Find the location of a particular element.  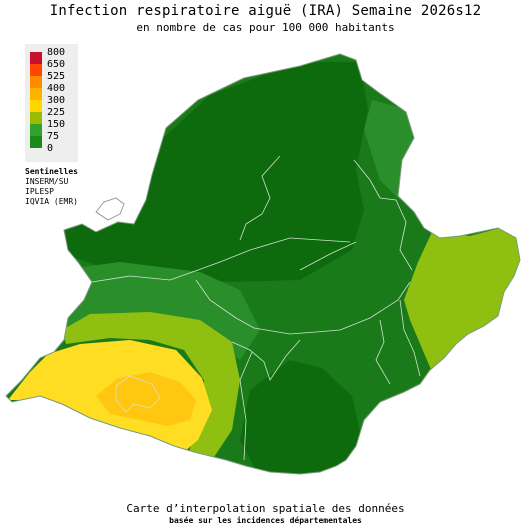

map-subtitle: en nombre de cas pour 100 000 habitants is located at coordinates (265, 27).